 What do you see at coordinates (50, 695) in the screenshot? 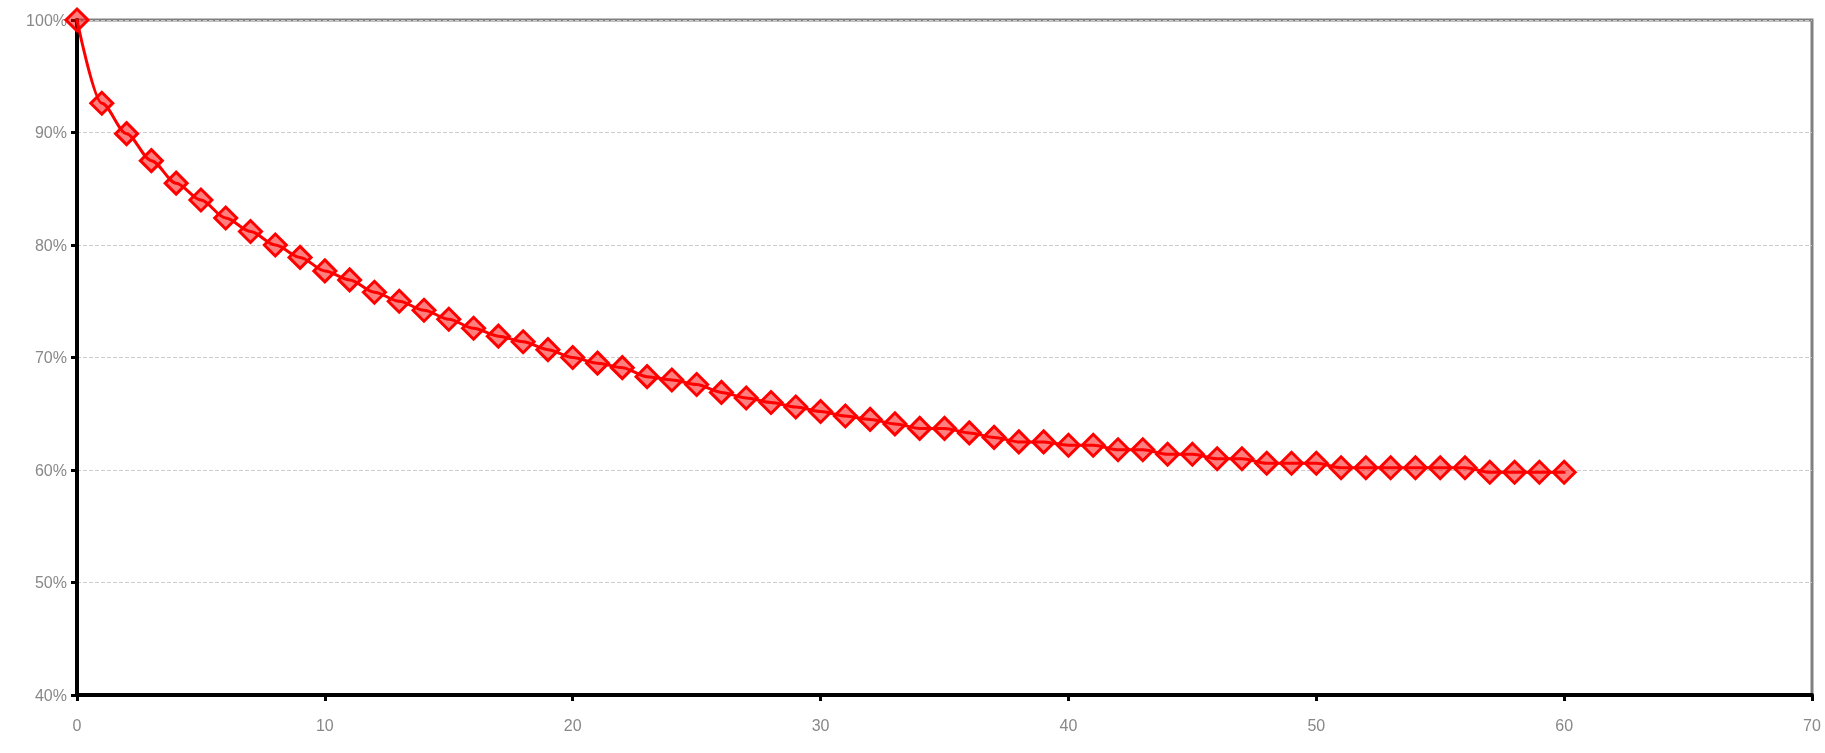
I see `y-tick-label: 40%` at bounding box center [50, 695].